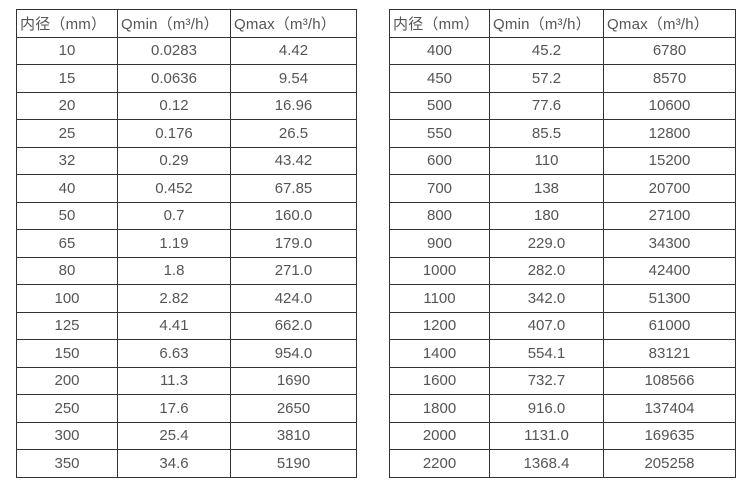 Image resolution: width=750 pixels, height=483 pixels. Describe the element at coordinates (546, 133) in the screenshot. I see `table-cell: 85.5` at that location.